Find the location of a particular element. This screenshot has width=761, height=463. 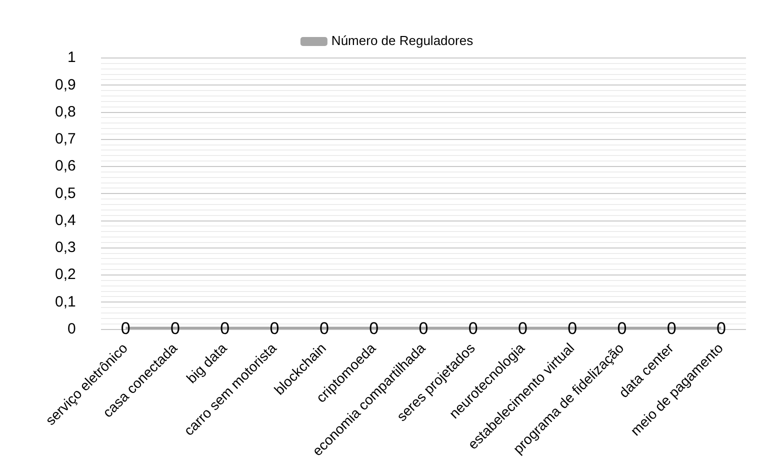

y-tick-label: 0,7 is located at coordinates (65, 139).